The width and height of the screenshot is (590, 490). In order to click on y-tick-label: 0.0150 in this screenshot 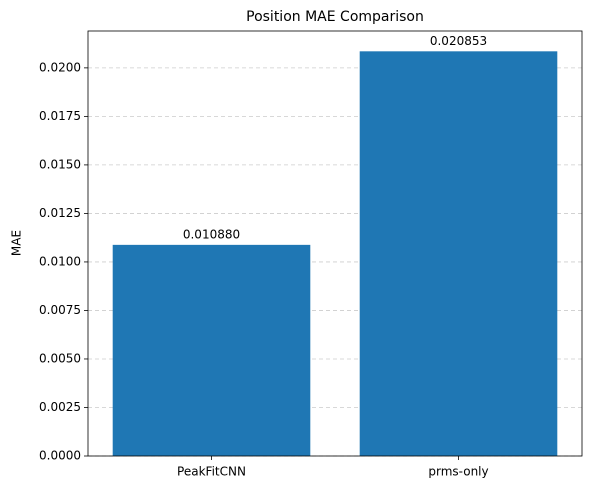, I will do `click(60, 164)`.